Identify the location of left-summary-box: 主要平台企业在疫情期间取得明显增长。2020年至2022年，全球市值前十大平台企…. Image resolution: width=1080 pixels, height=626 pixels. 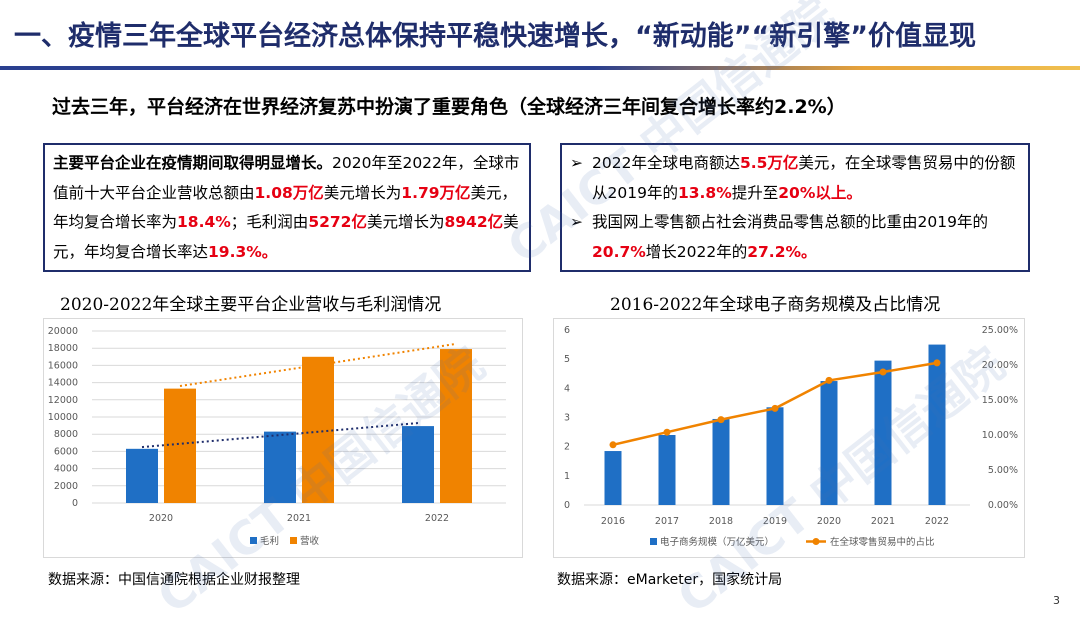
(287, 207).